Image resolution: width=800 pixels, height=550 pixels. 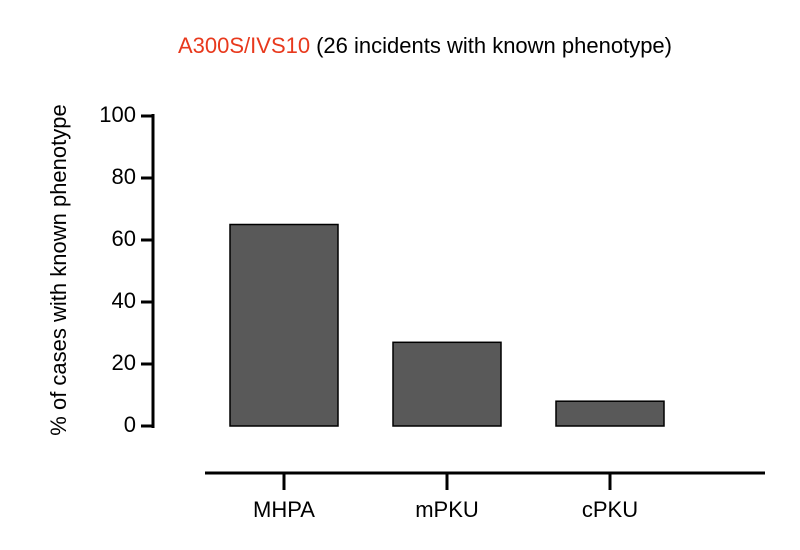 What do you see at coordinates (124, 176) in the screenshot?
I see `y-tick-label: 80` at bounding box center [124, 176].